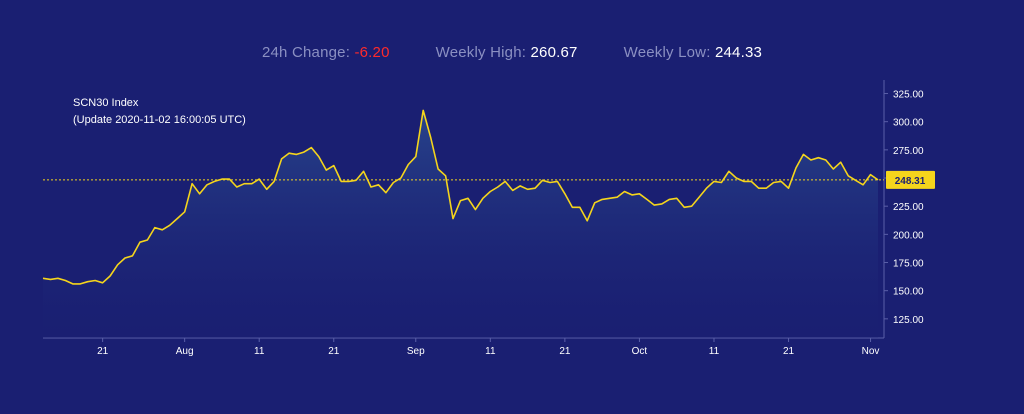  What do you see at coordinates (159, 120) in the screenshot?
I see `chart-subtitle: (Update 2020-11-02 16:00:05 UTC)` at bounding box center [159, 120].